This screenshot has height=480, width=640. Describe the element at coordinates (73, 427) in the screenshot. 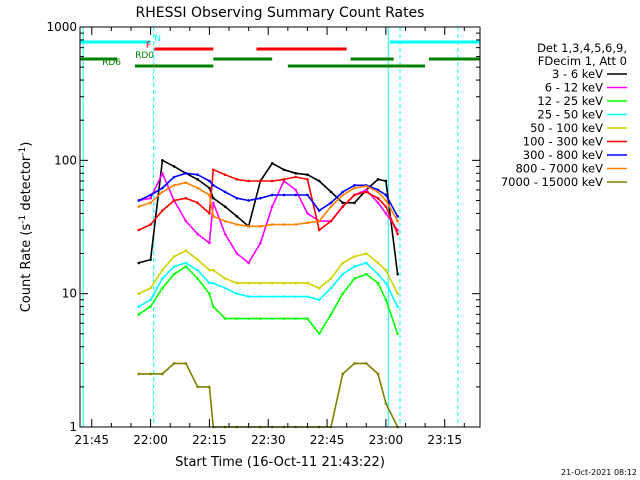

I see `y-tick-label: 1` at that location.